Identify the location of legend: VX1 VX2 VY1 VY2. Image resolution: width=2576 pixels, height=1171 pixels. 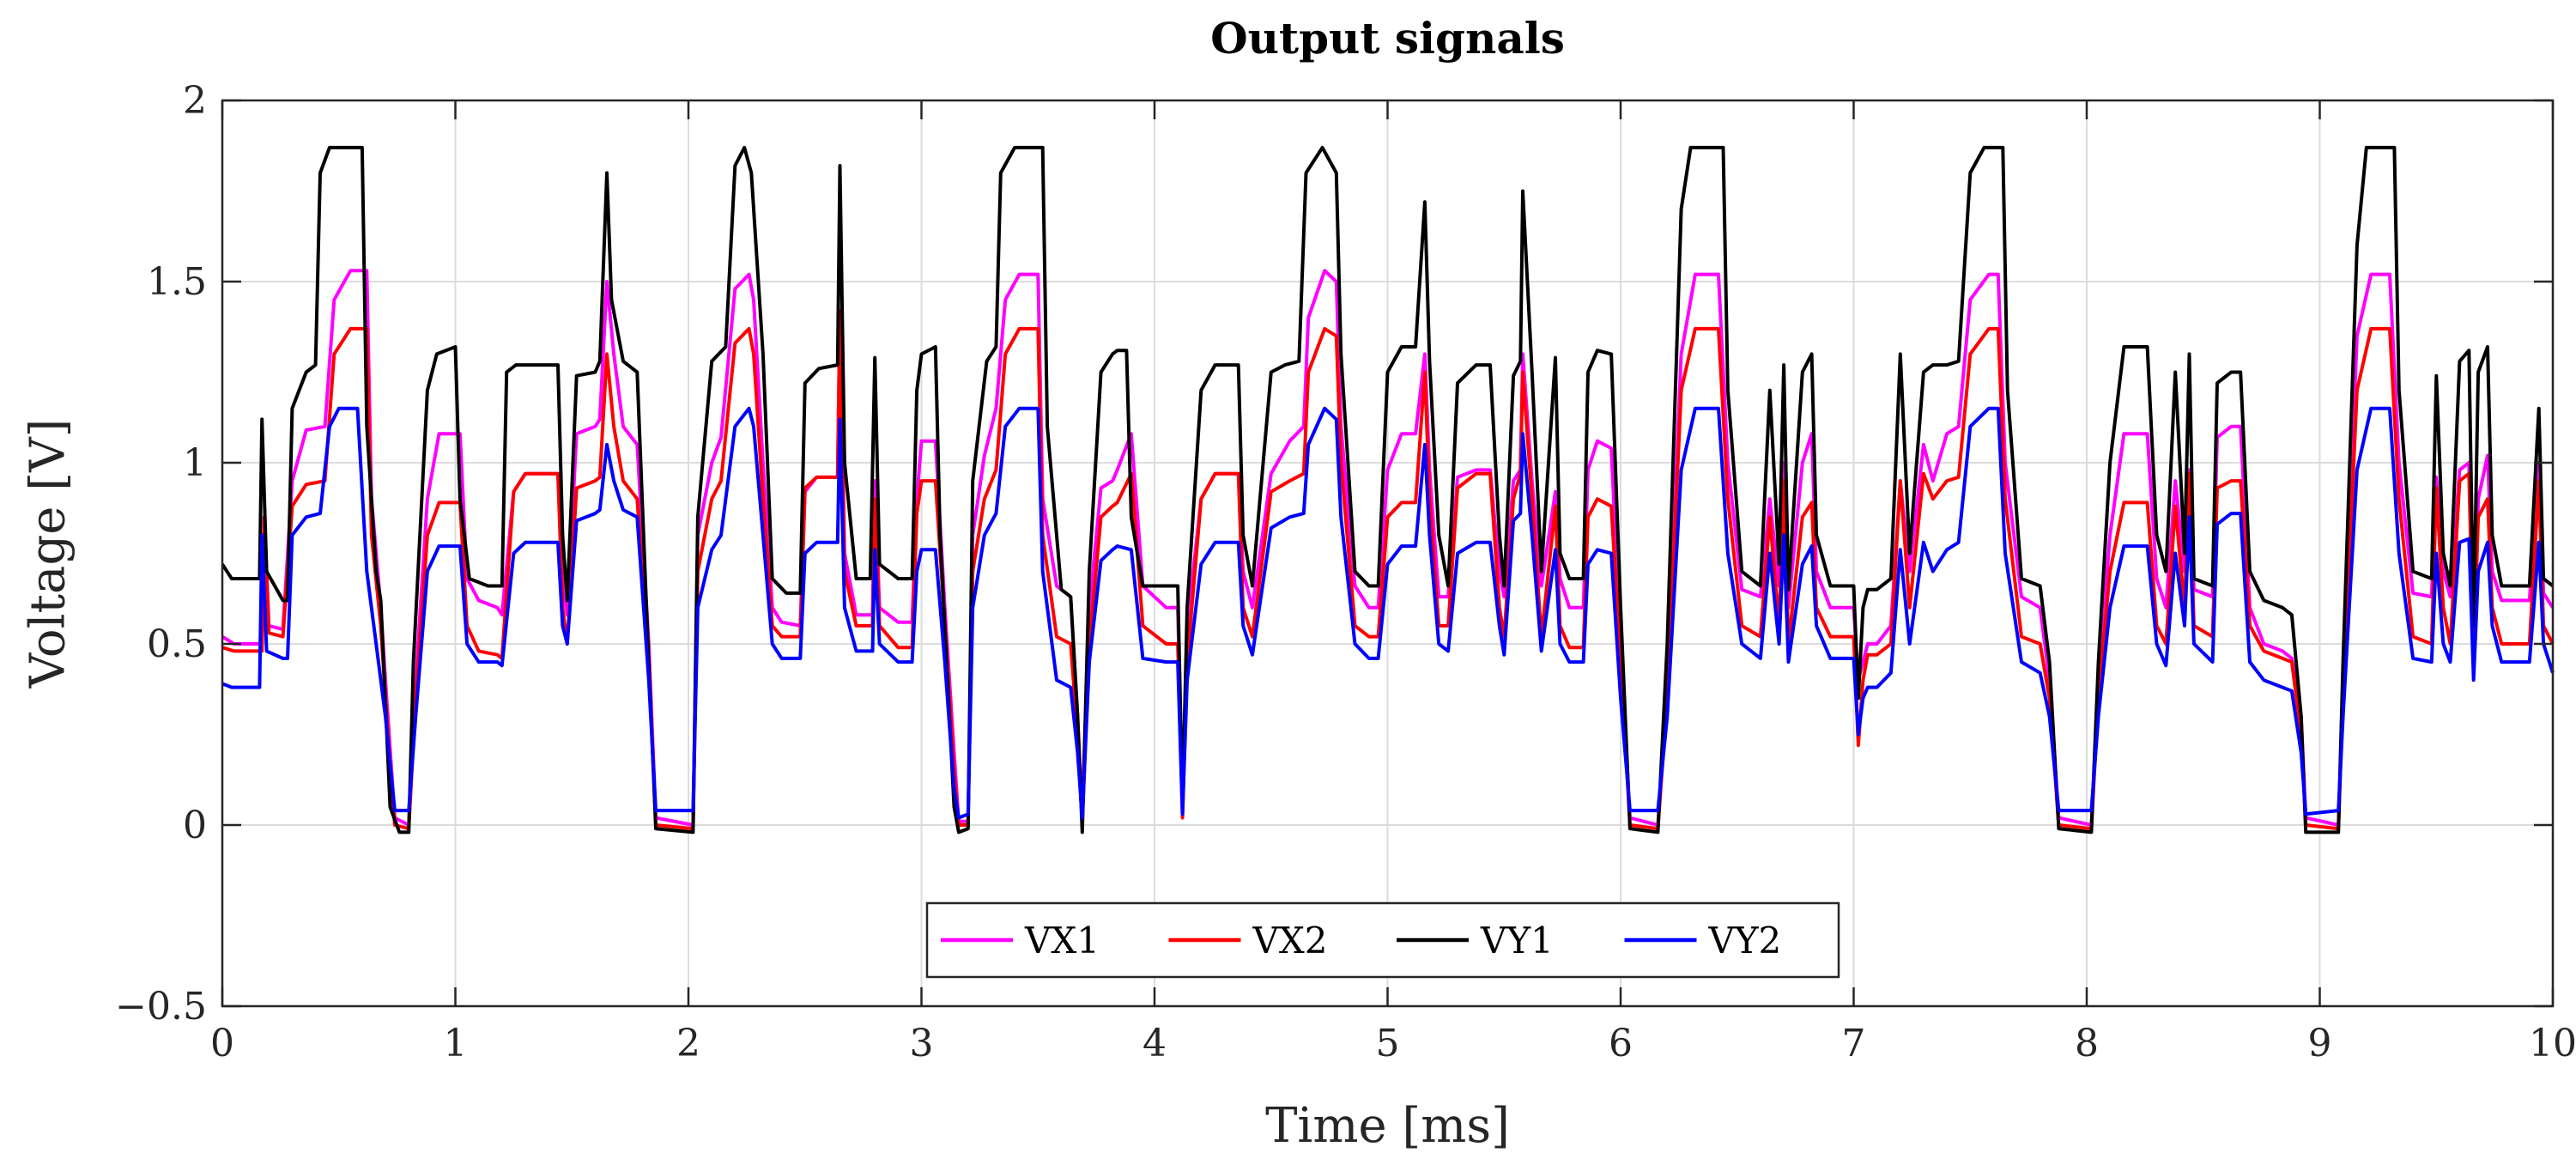
(1382, 940).